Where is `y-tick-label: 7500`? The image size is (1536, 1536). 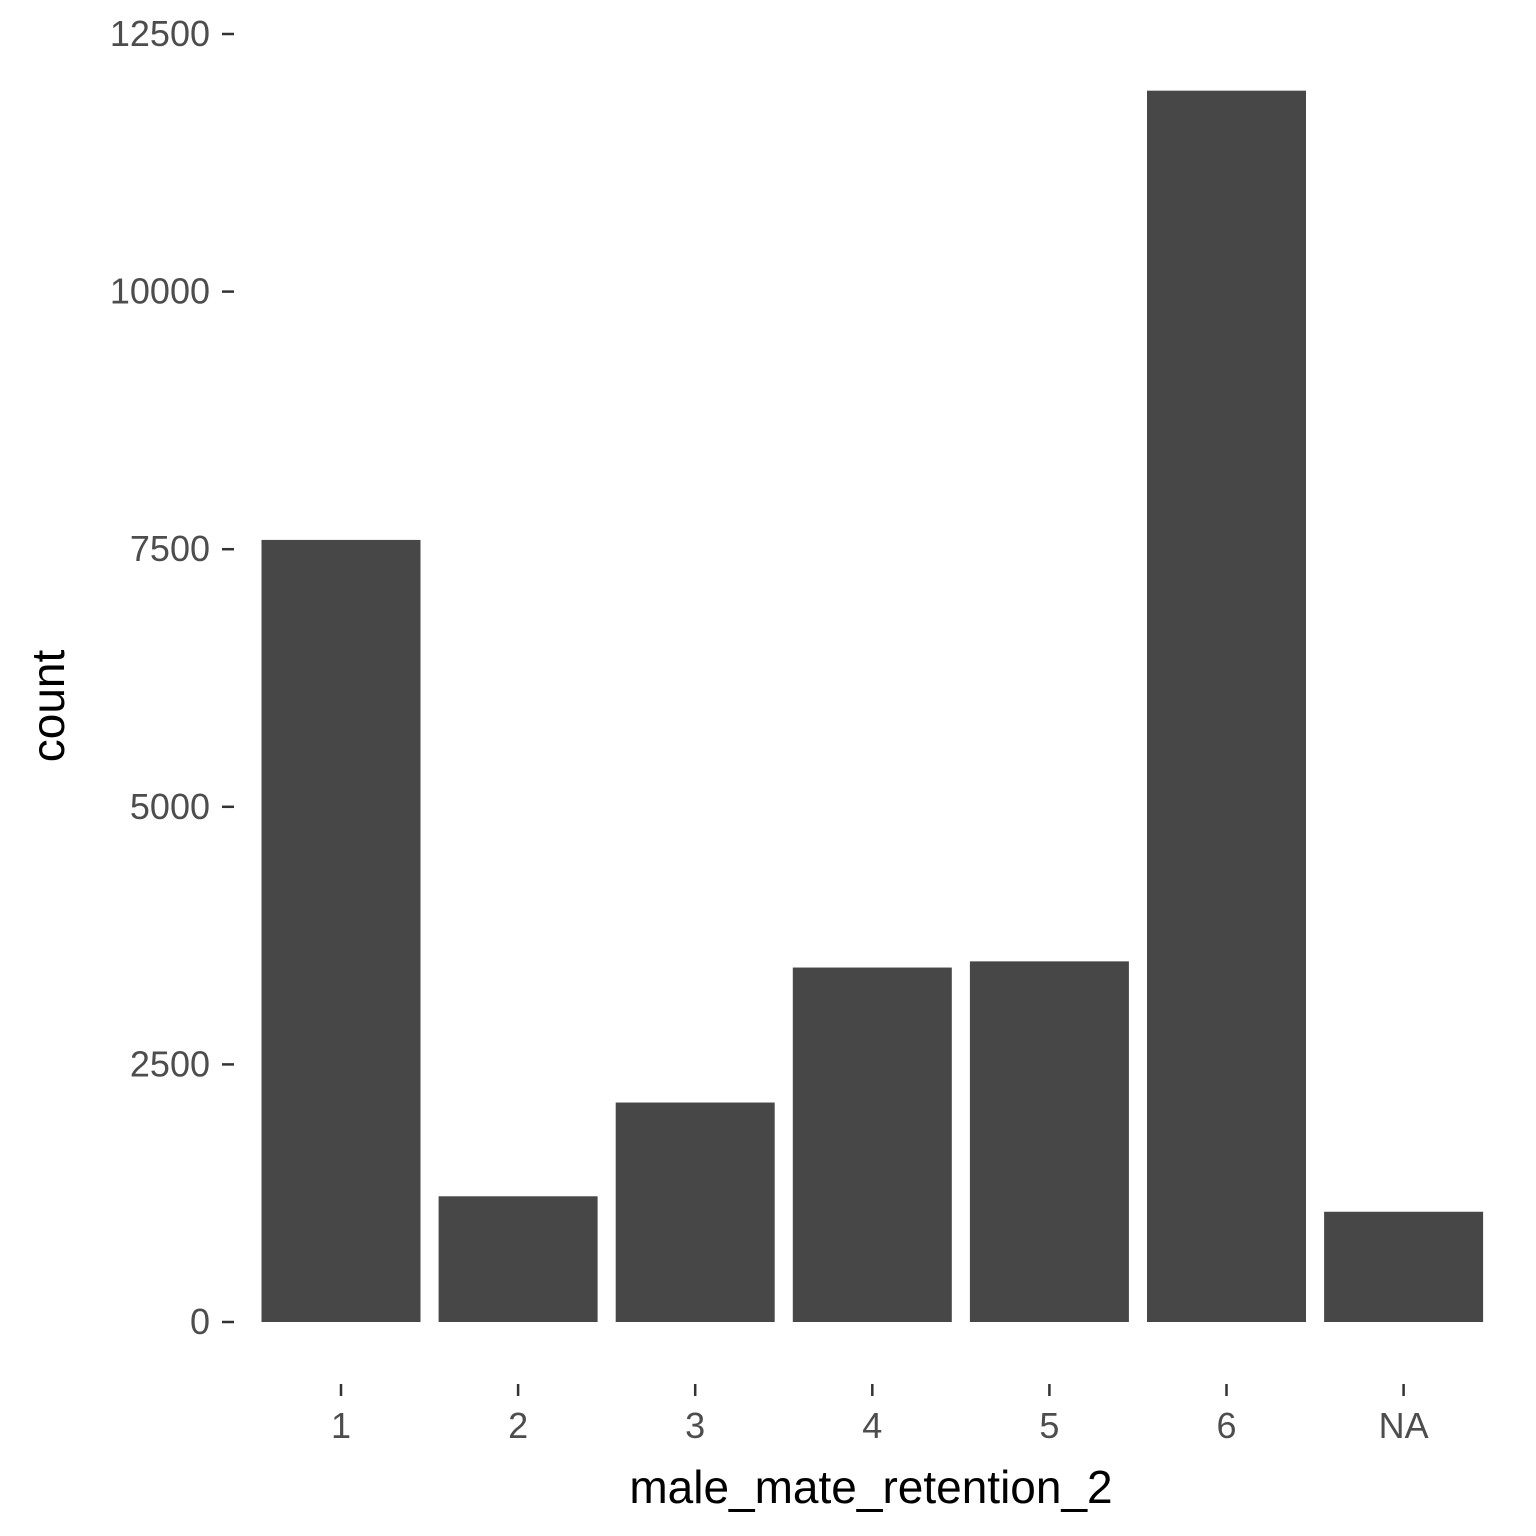 y-tick-label: 7500 is located at coordinates (170, 548).